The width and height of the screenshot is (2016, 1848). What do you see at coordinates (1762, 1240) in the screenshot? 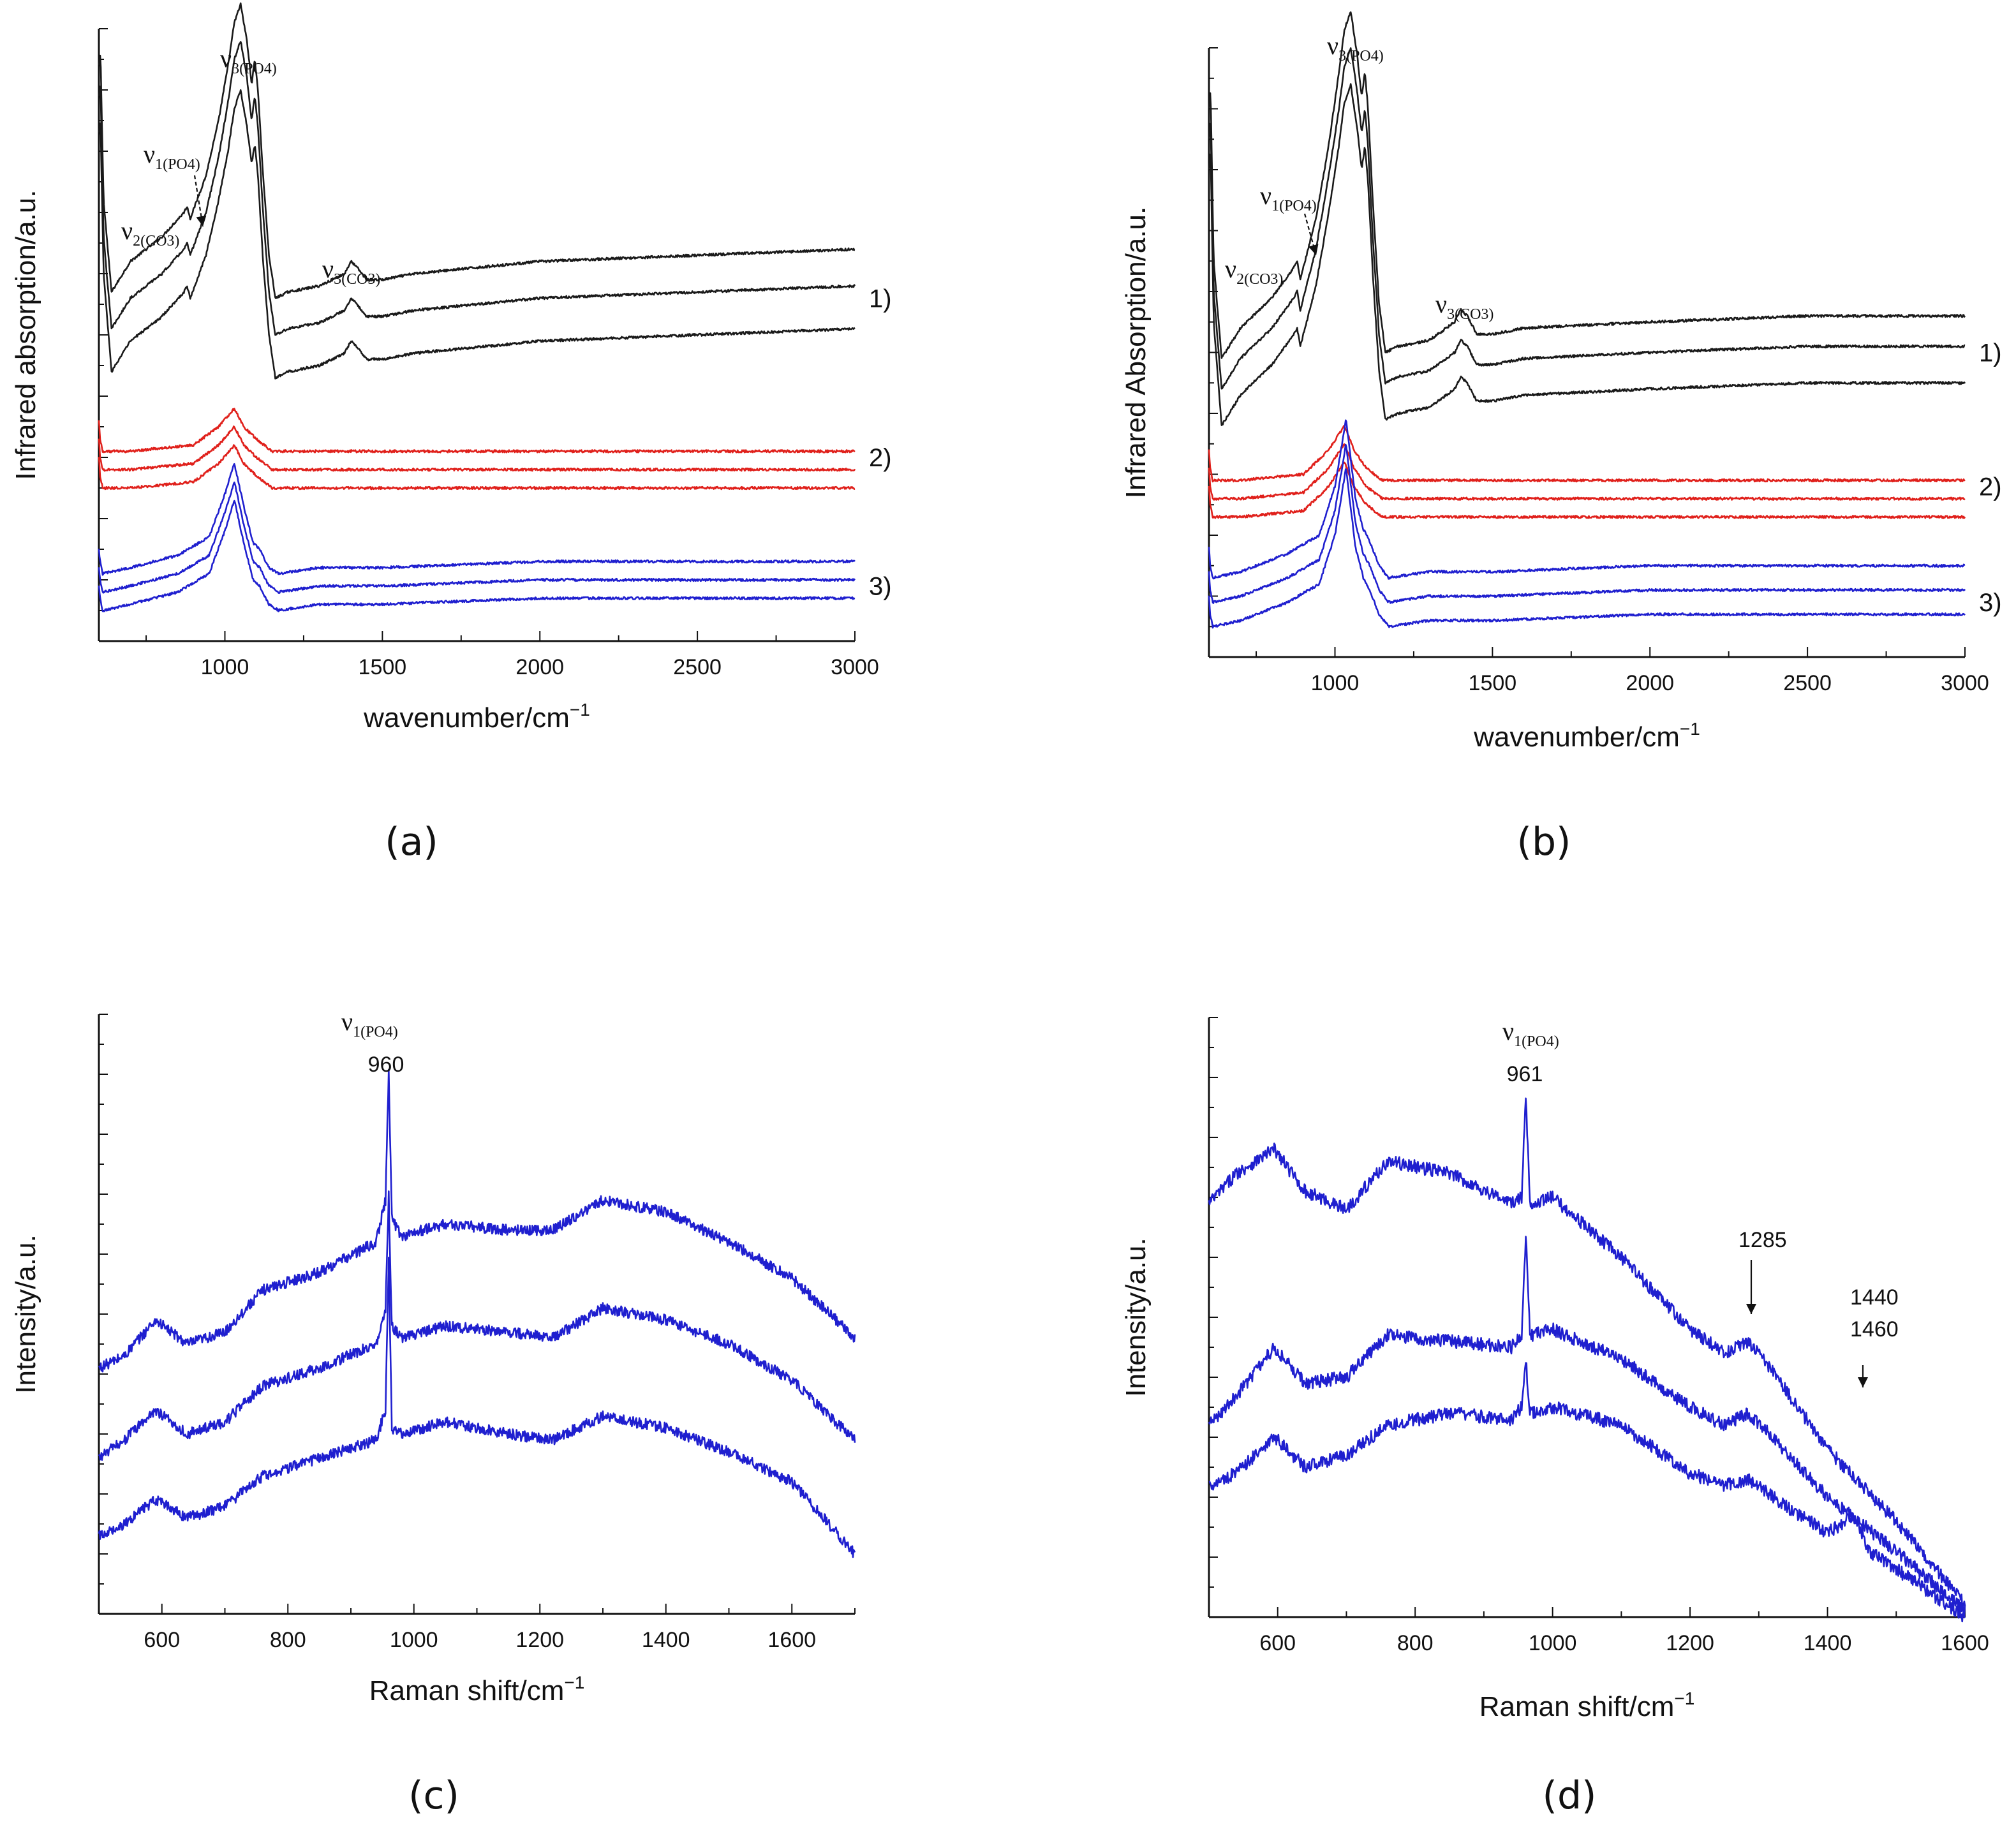
I see `peak-value: 1285` at bounding box center [1762, 1240].